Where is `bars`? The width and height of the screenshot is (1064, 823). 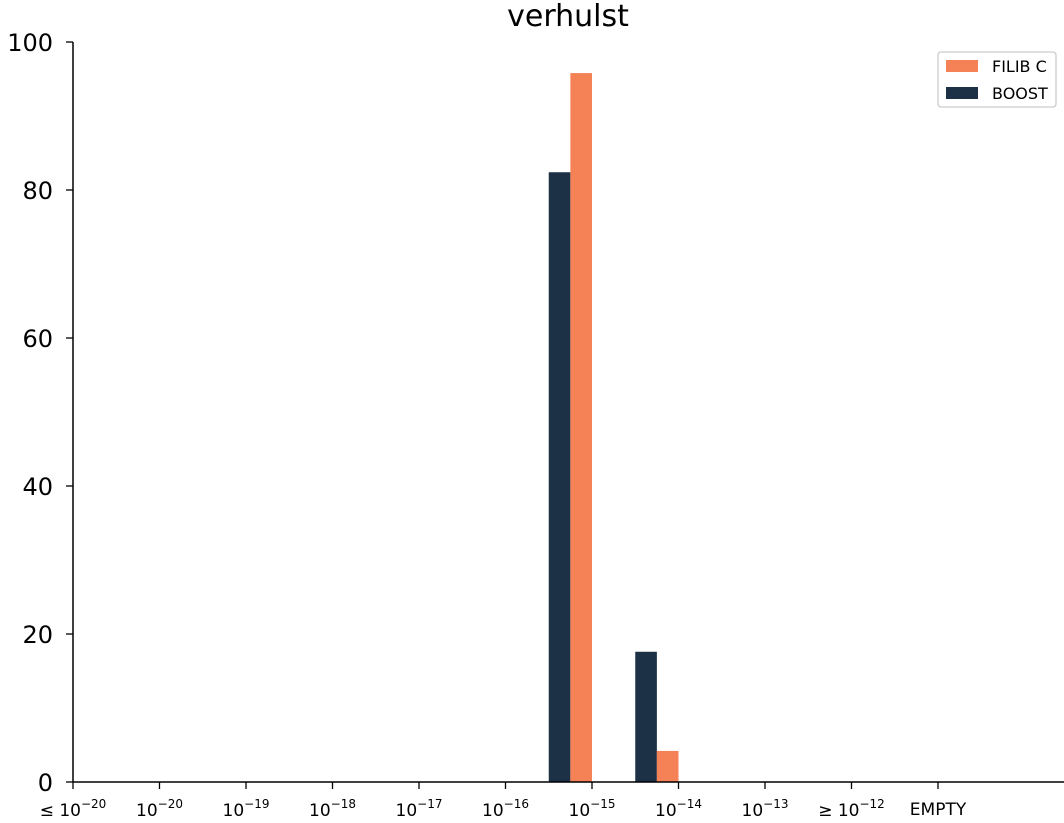 bars is located at coordinates (613, 428).